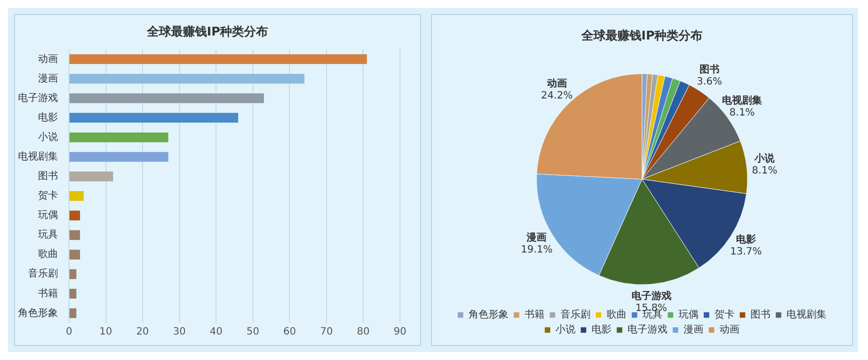 The width and height of the screenshot is (868, 360). I want to click on legend-label: 歌曲, so click(616, 314).